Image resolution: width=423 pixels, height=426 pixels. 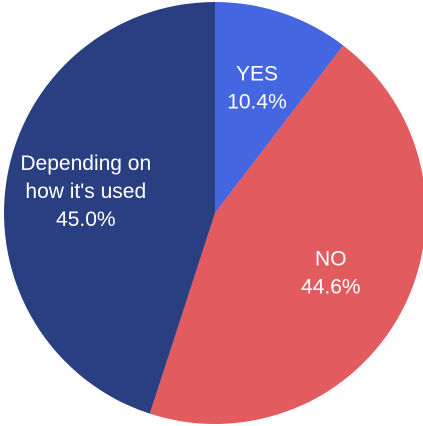 I want to click on slice-label: YES, so click(x=257, y=74).